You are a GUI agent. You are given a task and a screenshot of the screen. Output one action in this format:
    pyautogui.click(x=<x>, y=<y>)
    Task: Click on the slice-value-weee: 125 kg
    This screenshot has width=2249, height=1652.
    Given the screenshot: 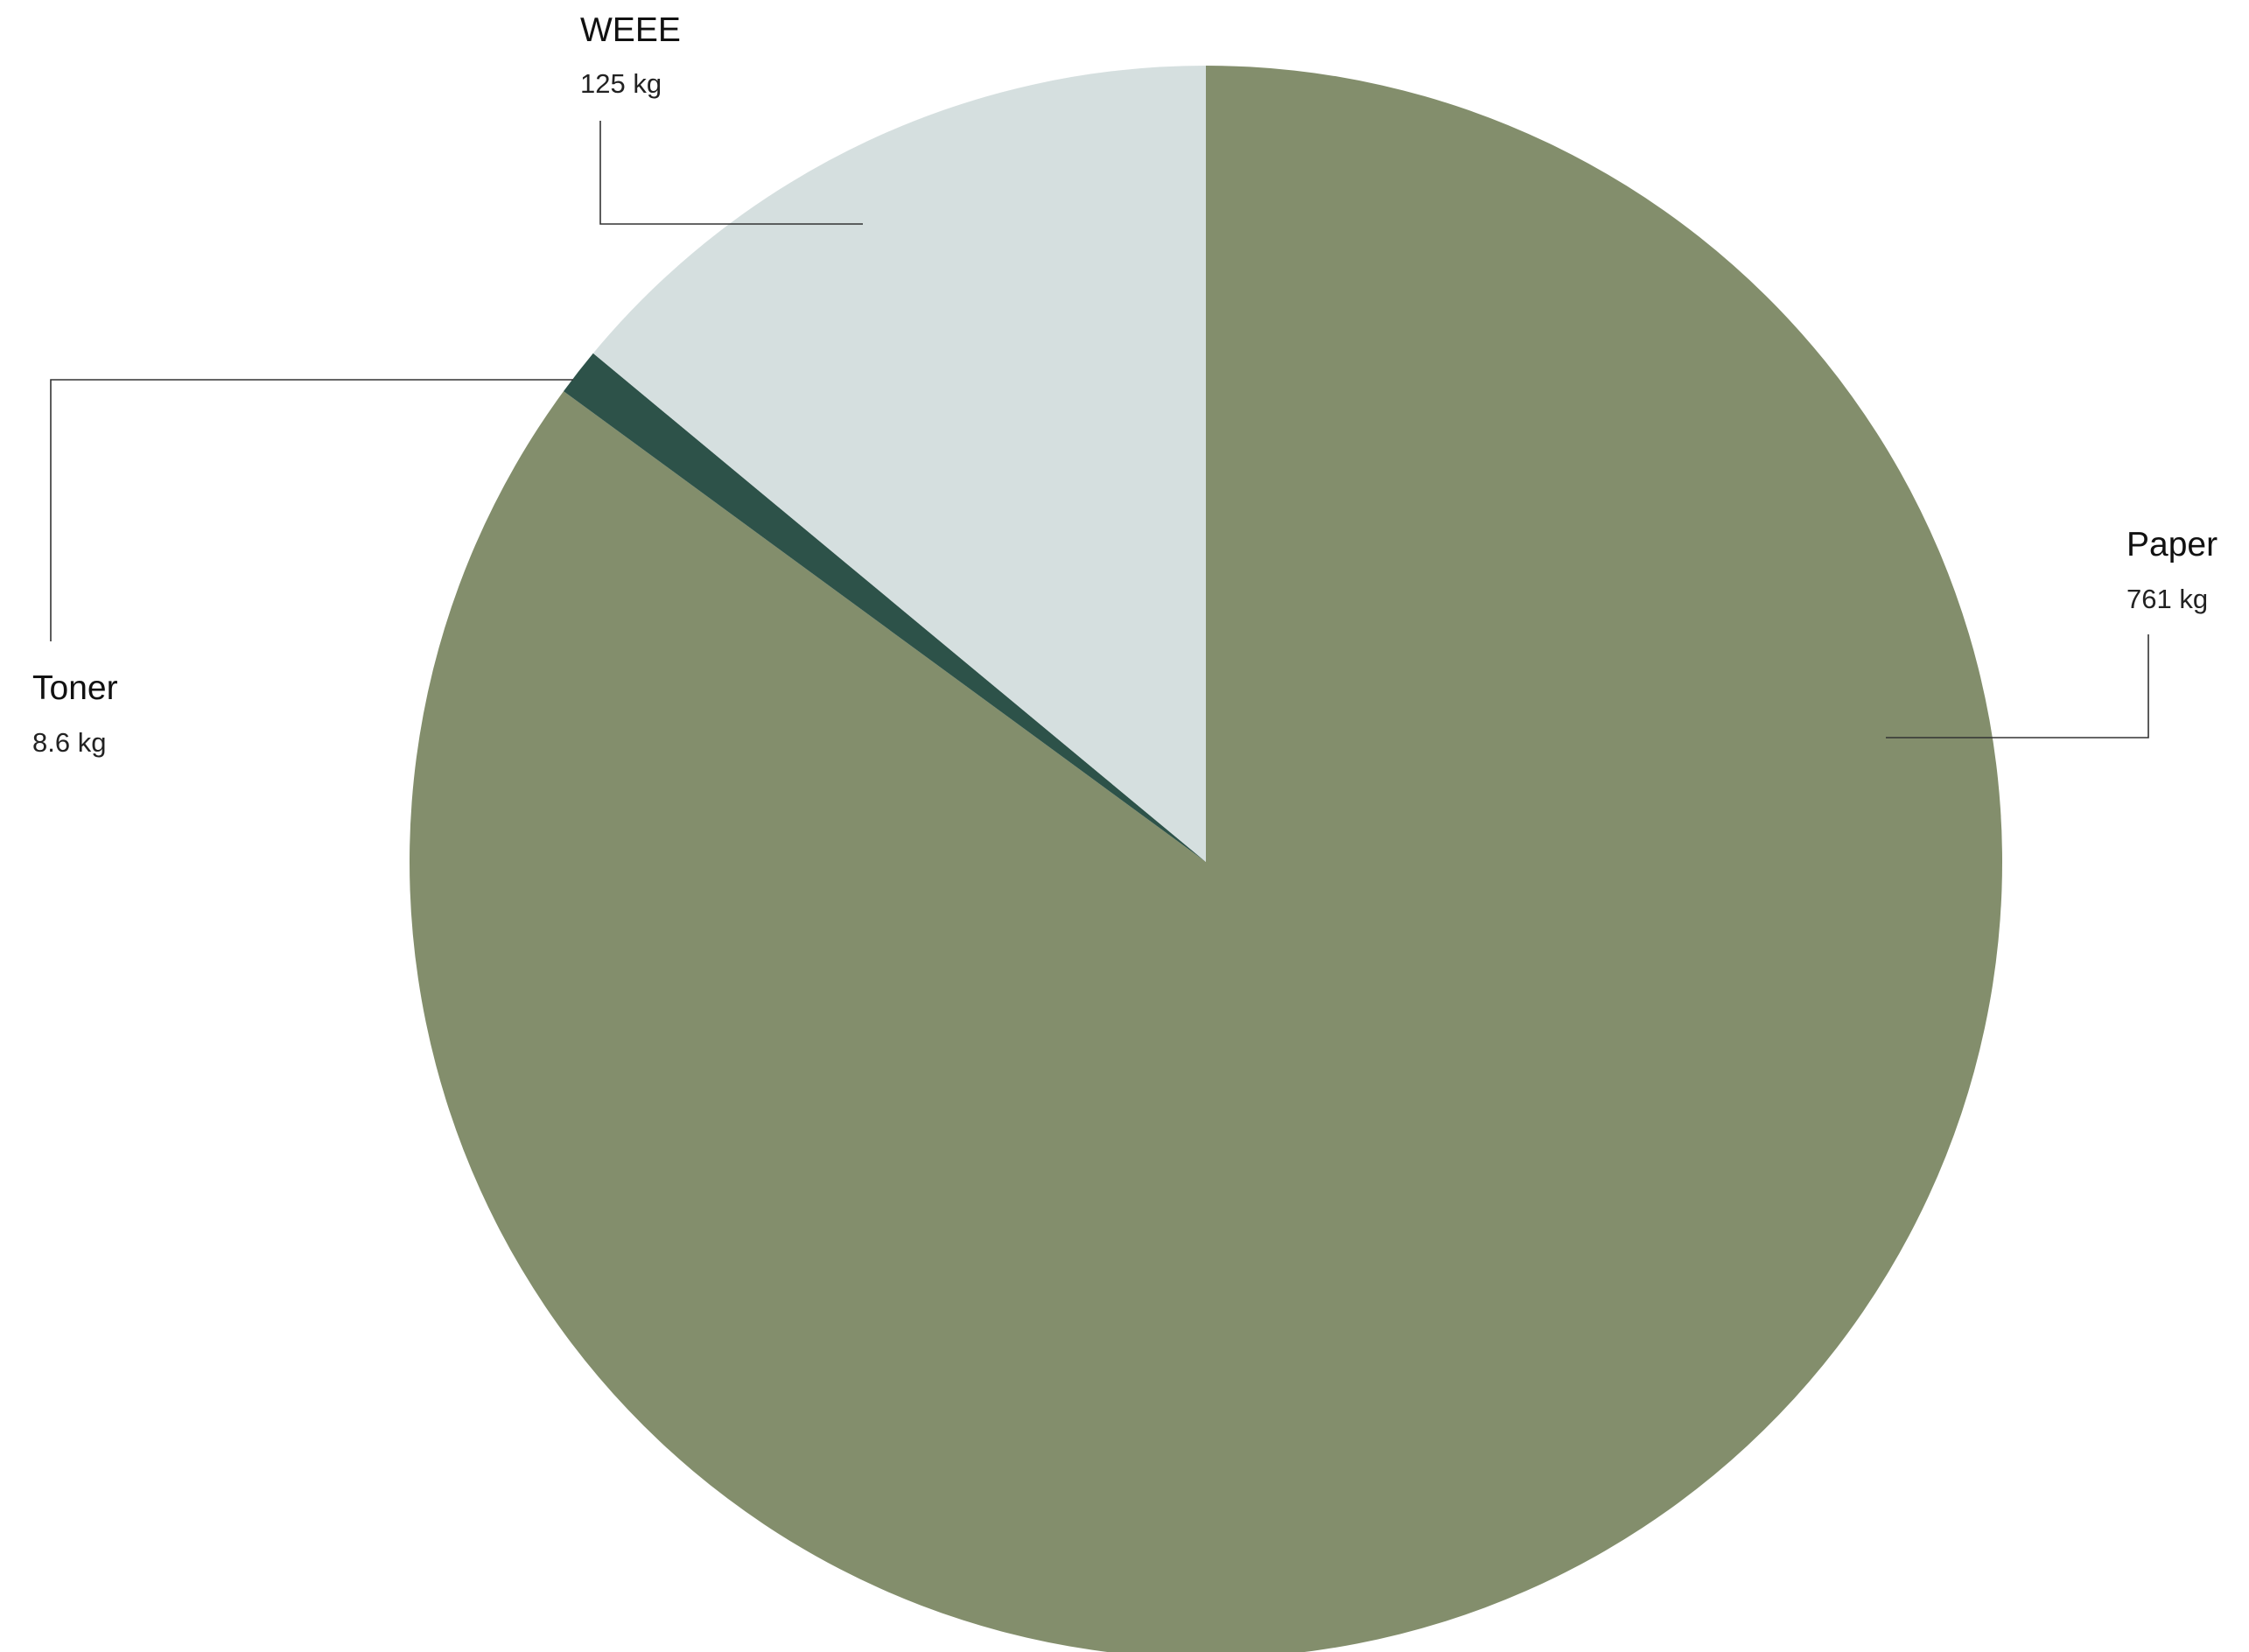 What is the action you would take?
    pyautogui.click(x=621, y=83)
    